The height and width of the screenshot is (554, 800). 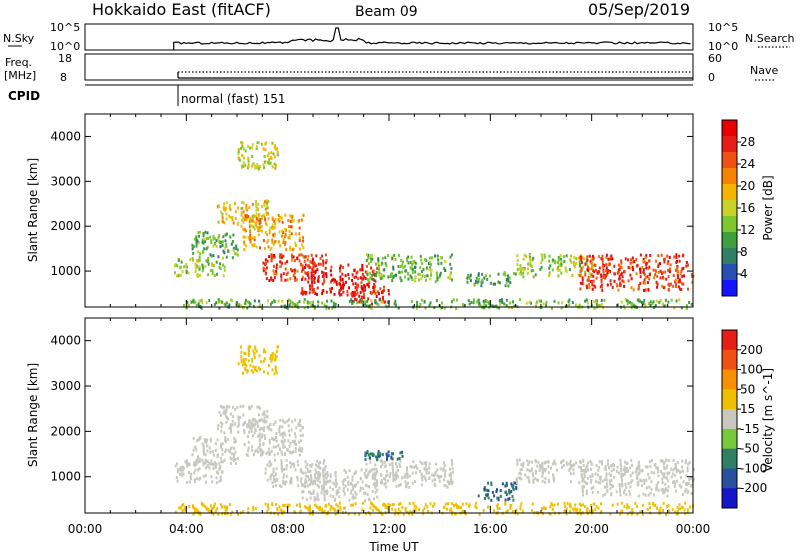 What do you see at coordinates (65, 226) in the screenshot?
I see `y-tick-label: 2000` at bounding box center [65, 226].